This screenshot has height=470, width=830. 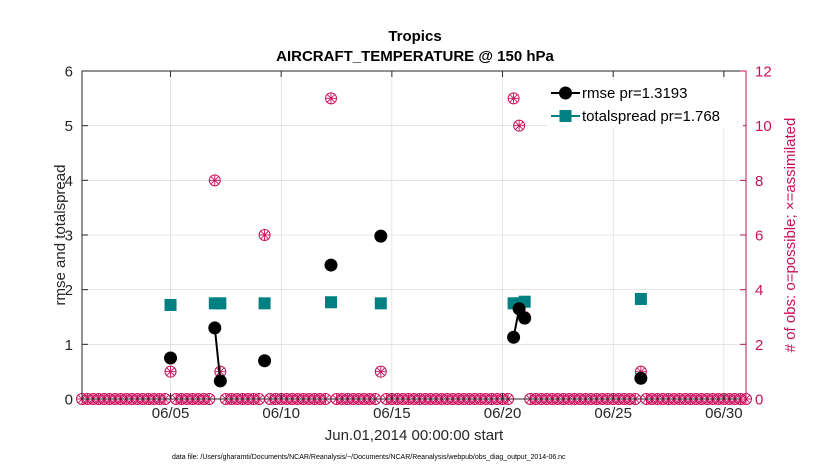 I want to click on x-tick-label: 06/25, so click(x=613, y=413).